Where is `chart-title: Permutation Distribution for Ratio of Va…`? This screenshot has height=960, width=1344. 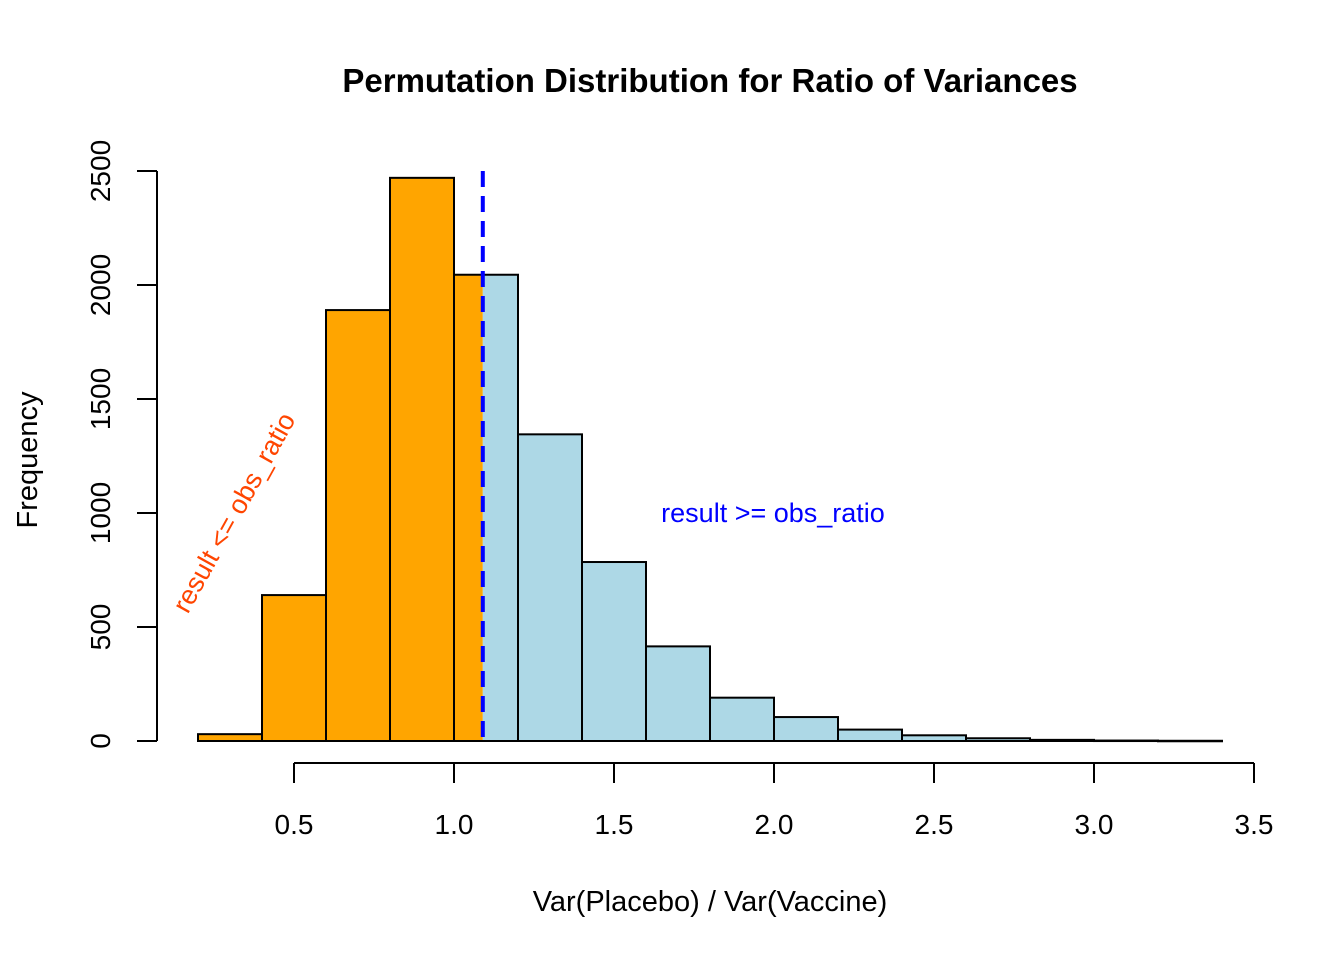
chart-title: Permutation Distribution for Ratio of Va… is located at coordinates (709, 80).